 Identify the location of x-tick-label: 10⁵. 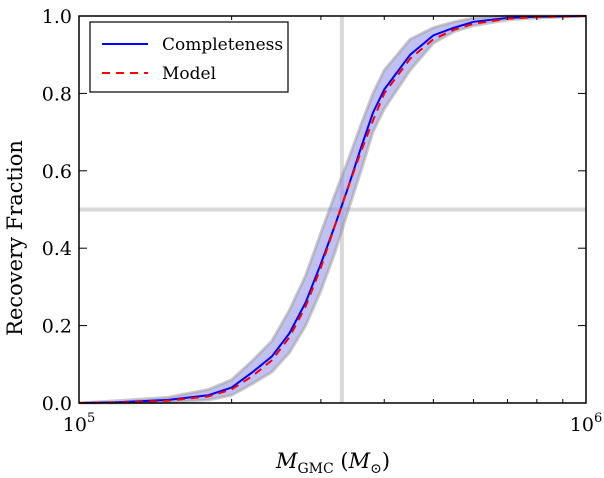
(79, 423).